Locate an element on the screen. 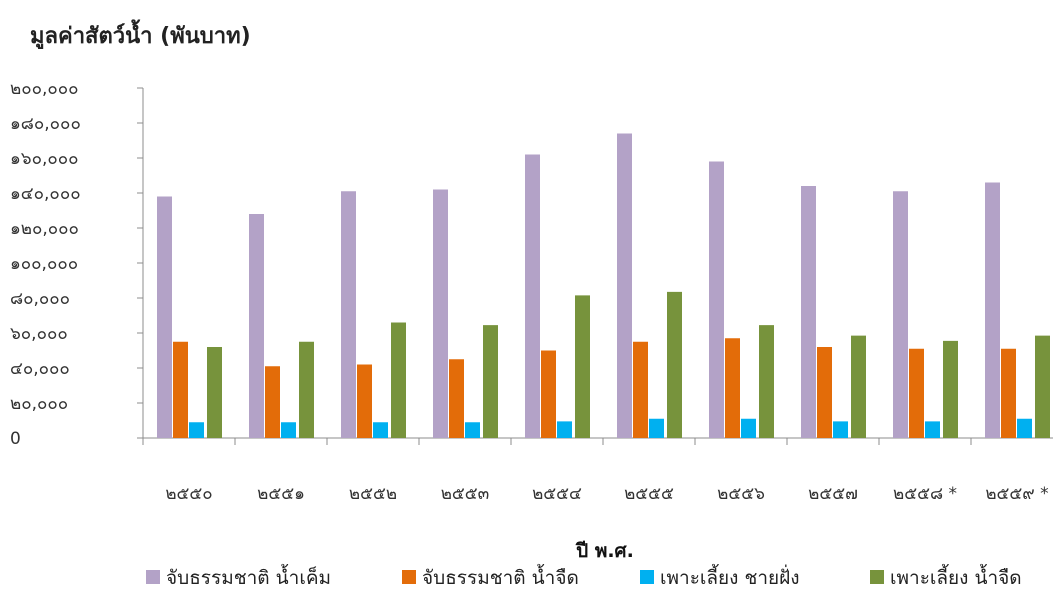 The image size is (1053, 593). y-tick-label: ๑๖๐,๐๐๐ is located at coordinates (44, 159).